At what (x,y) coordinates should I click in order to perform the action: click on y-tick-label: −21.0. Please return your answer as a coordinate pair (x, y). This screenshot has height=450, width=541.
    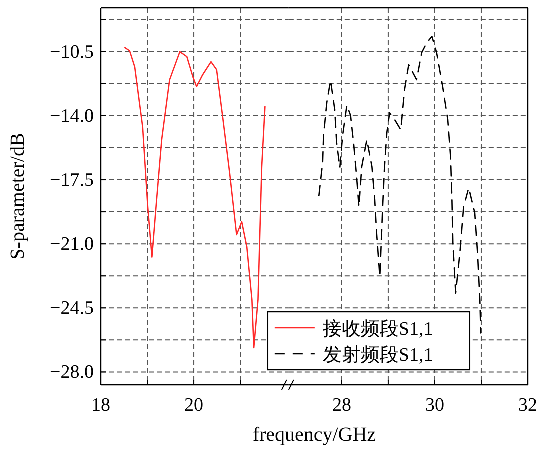
    Looking at the image, I should click on (72, 245).